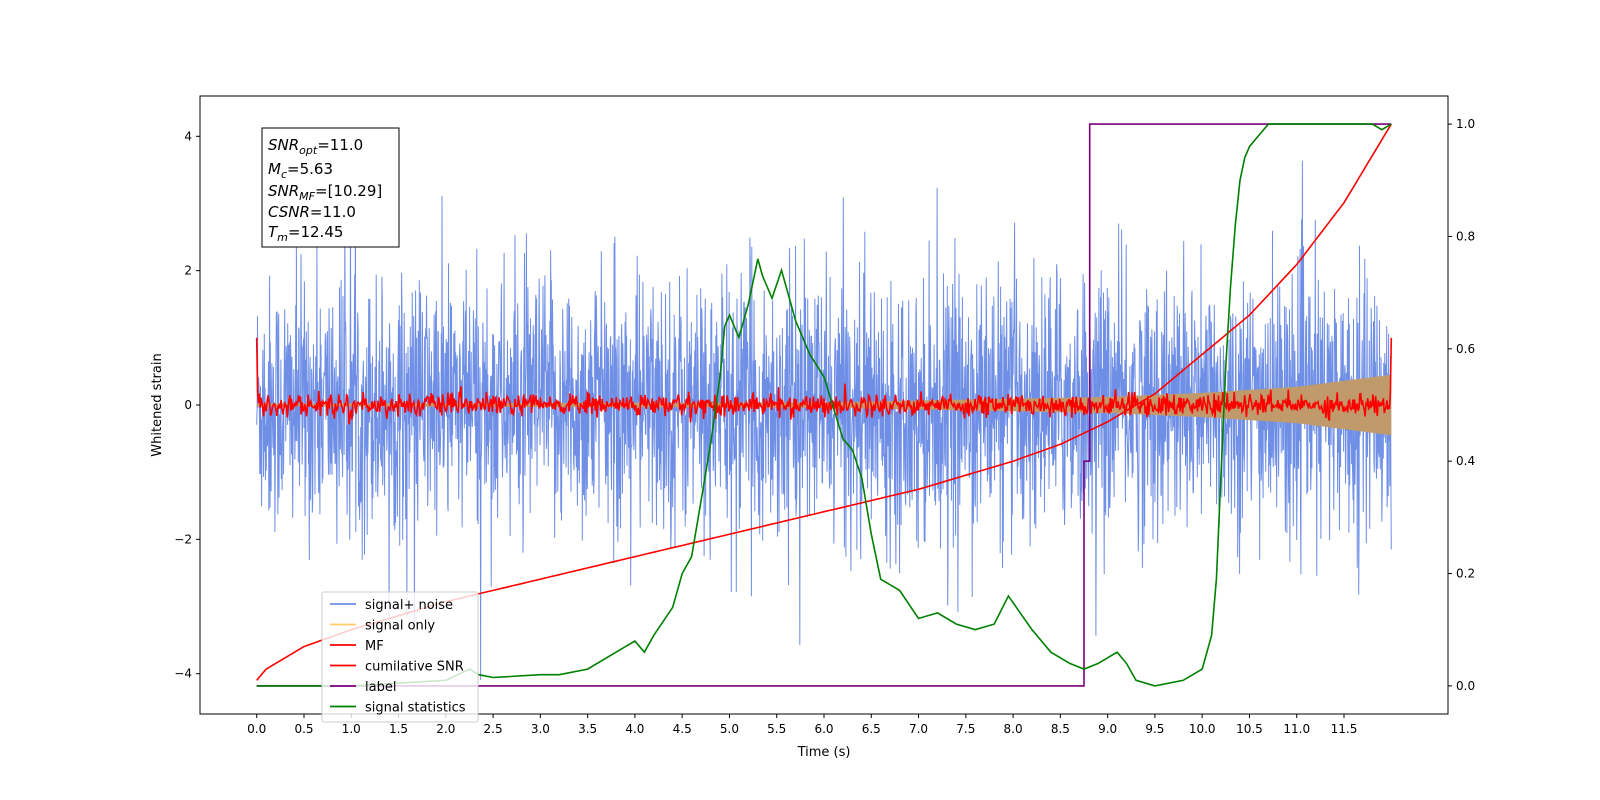 This screenshot has width=1600, height=800. What do you see at coordinates (824, 752) in the screenshot?
I see `x-axis-label: Time (s)` at bounding box center [824, 752].